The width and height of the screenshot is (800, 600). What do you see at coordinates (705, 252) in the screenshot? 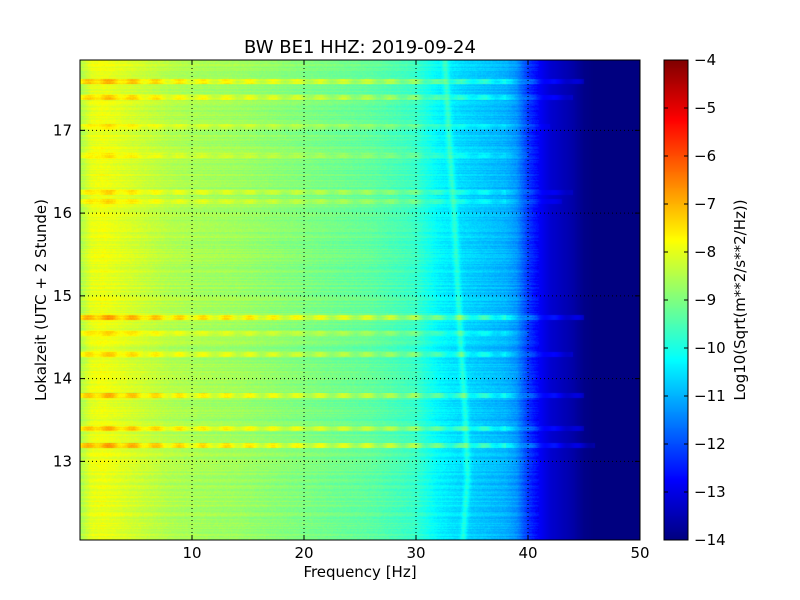
I see `colorbar-tick-label: −8` at bounding box center [705, 252].